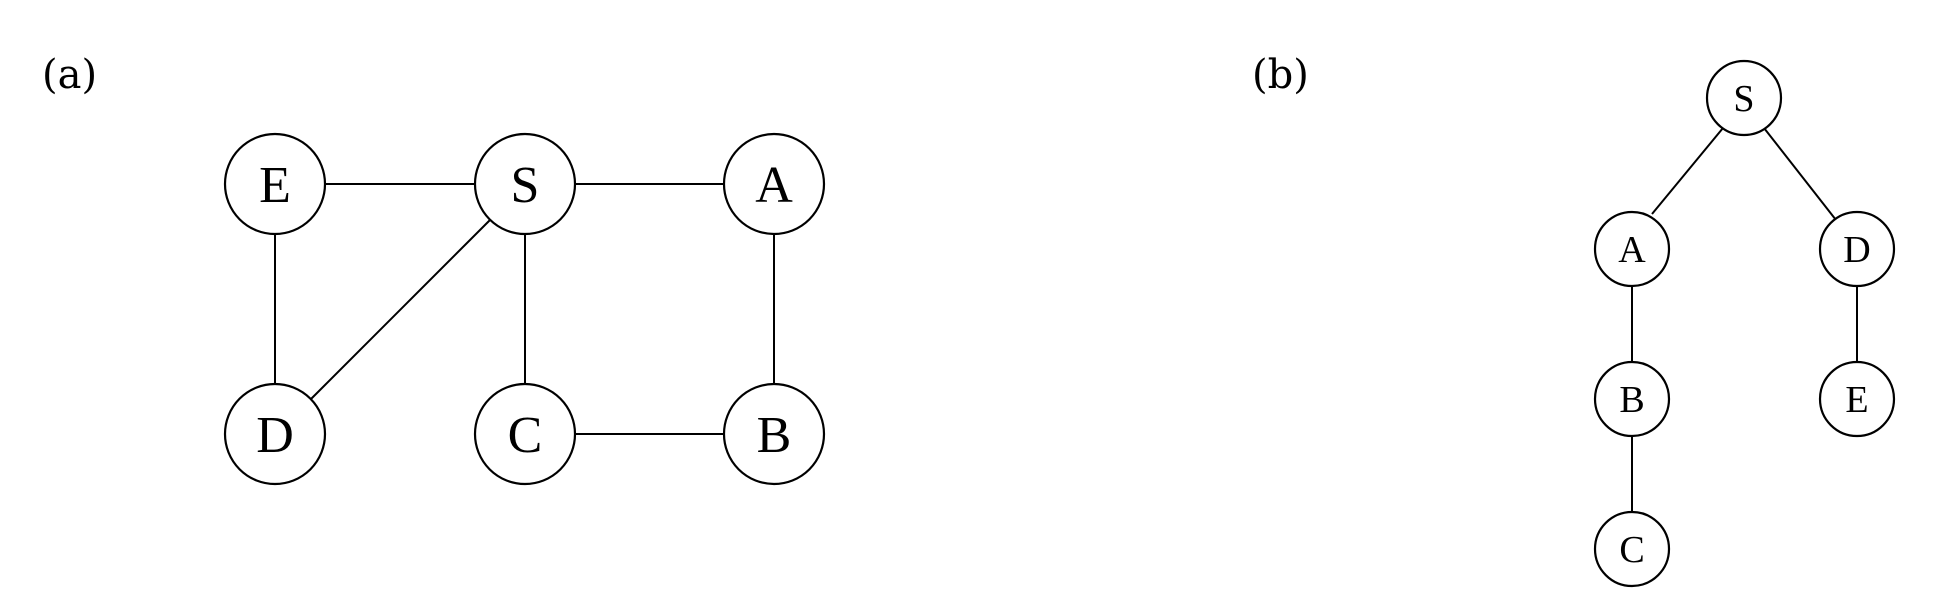 The width and height of the screenshot is (1942, 614). I want to click on node-e-b: E, so click(1857, 399).